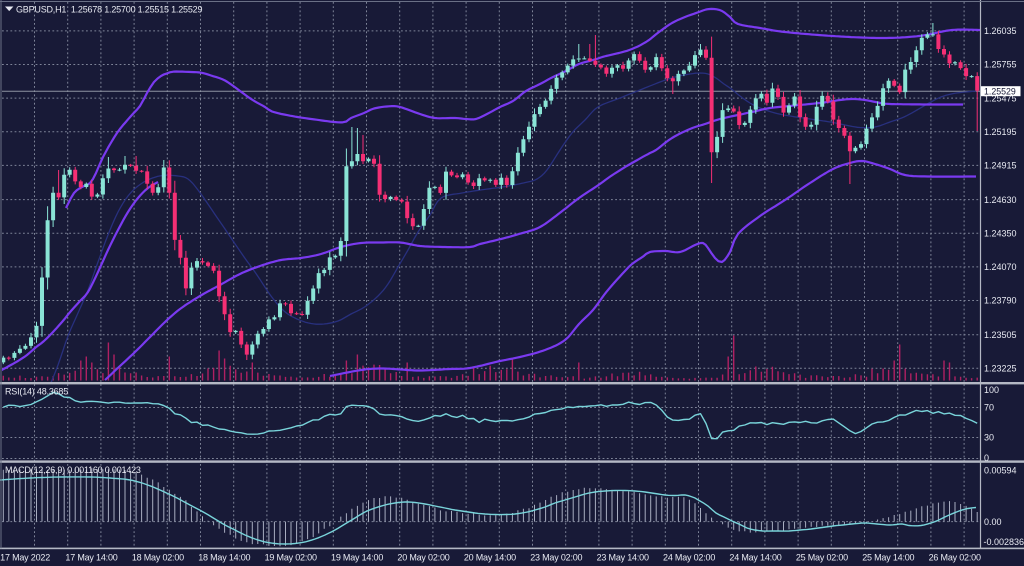 Image resolution: width=1024 pixels, height=566 pixels. Describe the element at coordinates (623, 558) in the screenshot. I see `svg-text: 23 May 14:00` at that location.